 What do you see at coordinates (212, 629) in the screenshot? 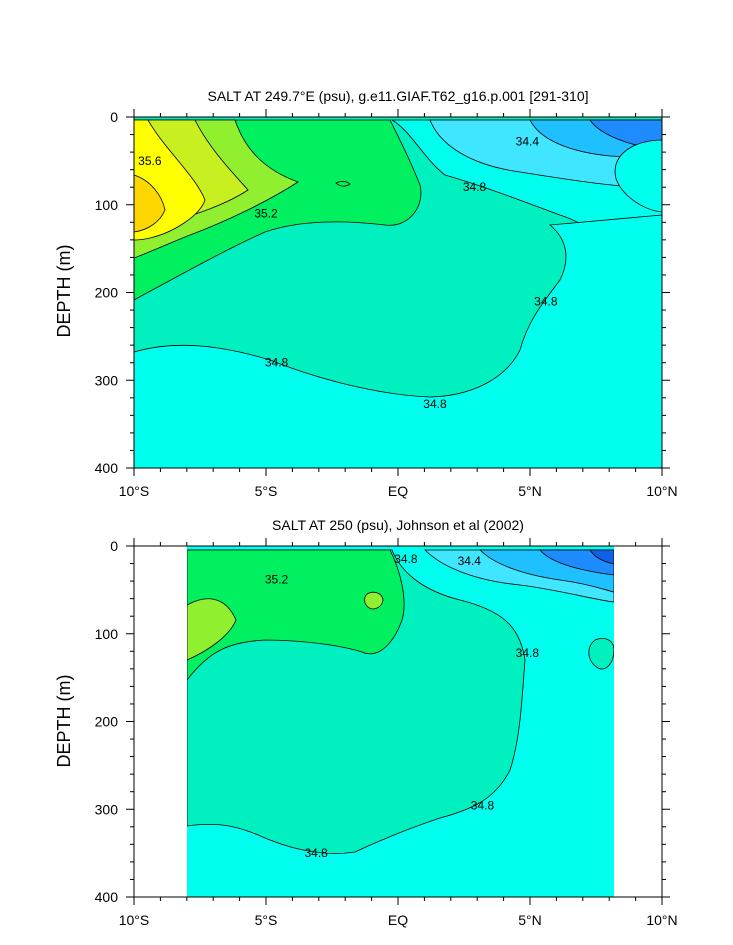
I see `fill-35-2-b` at bounding box center [212, 629].